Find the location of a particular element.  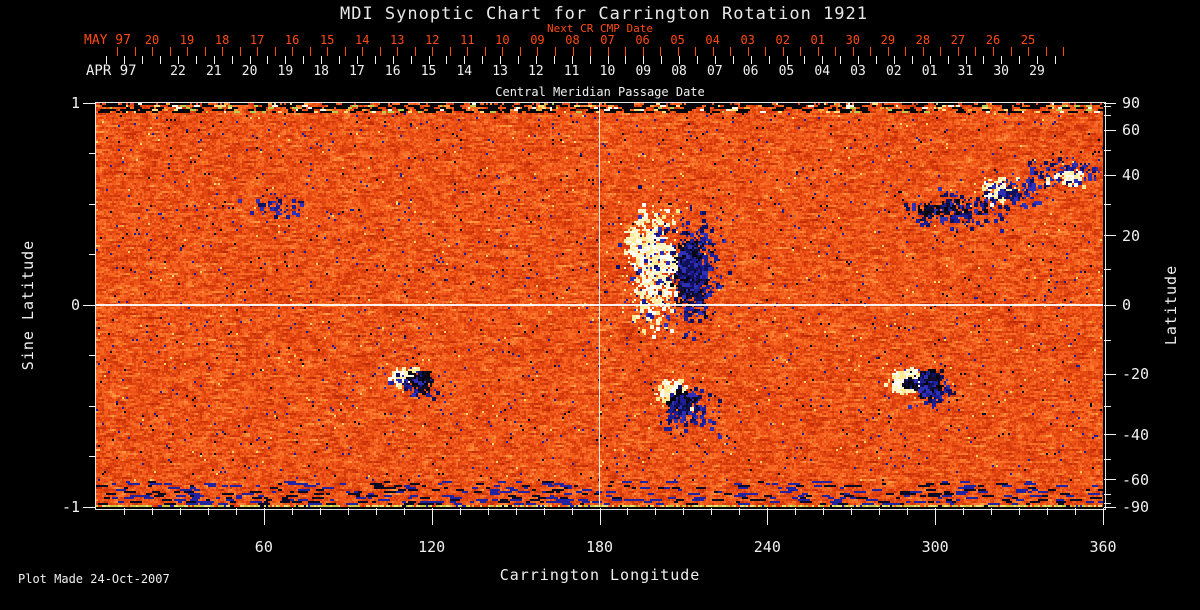

next-cr-axis-tick-label: 19 is located at coordinates (187, 40).